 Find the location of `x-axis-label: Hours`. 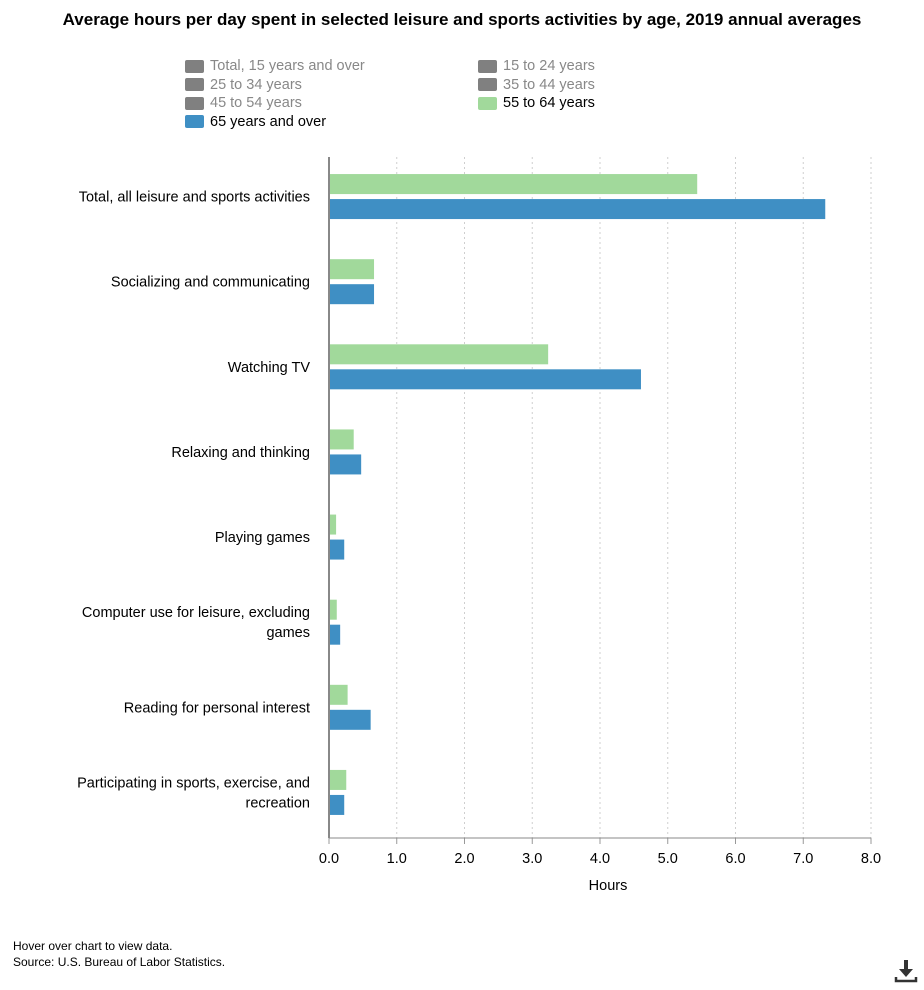

x-axis-label: Hours is located at coordinates (608, 886).